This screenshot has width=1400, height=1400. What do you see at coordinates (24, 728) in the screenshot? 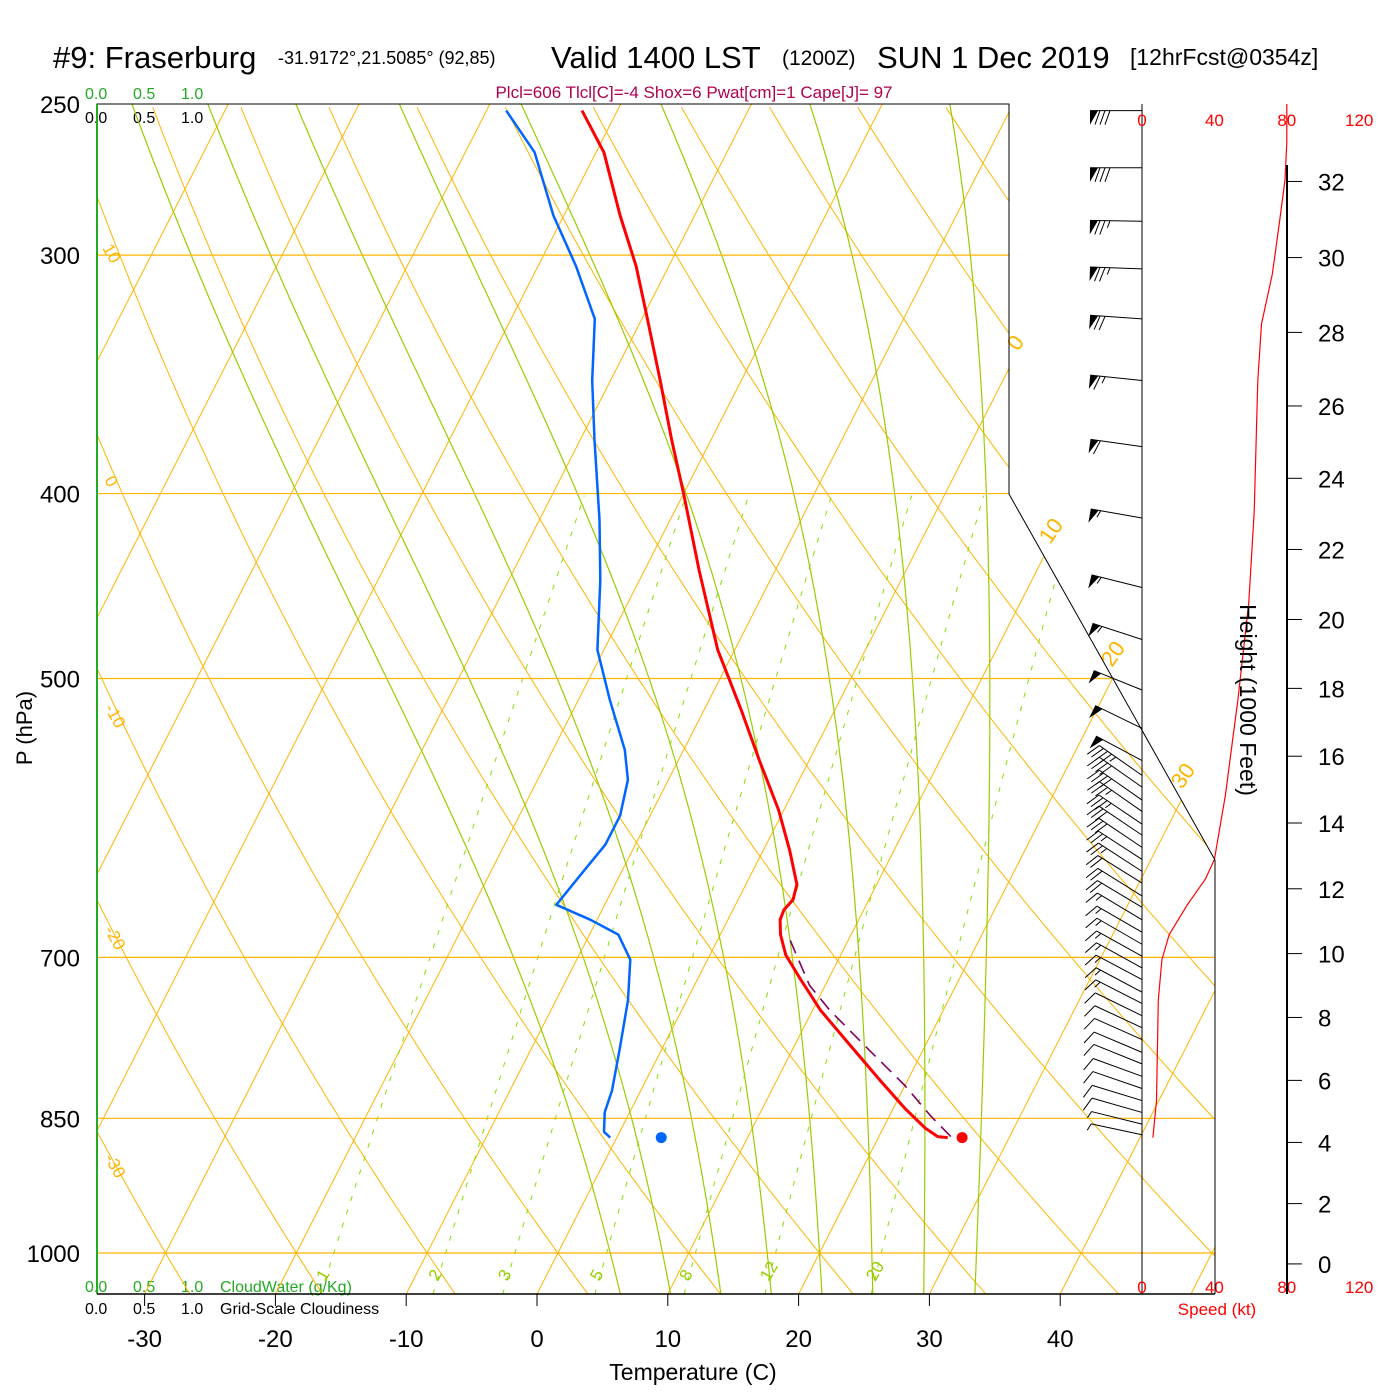
I see `y-axis-title: P (hPa)` at bounding box center [24, 728].